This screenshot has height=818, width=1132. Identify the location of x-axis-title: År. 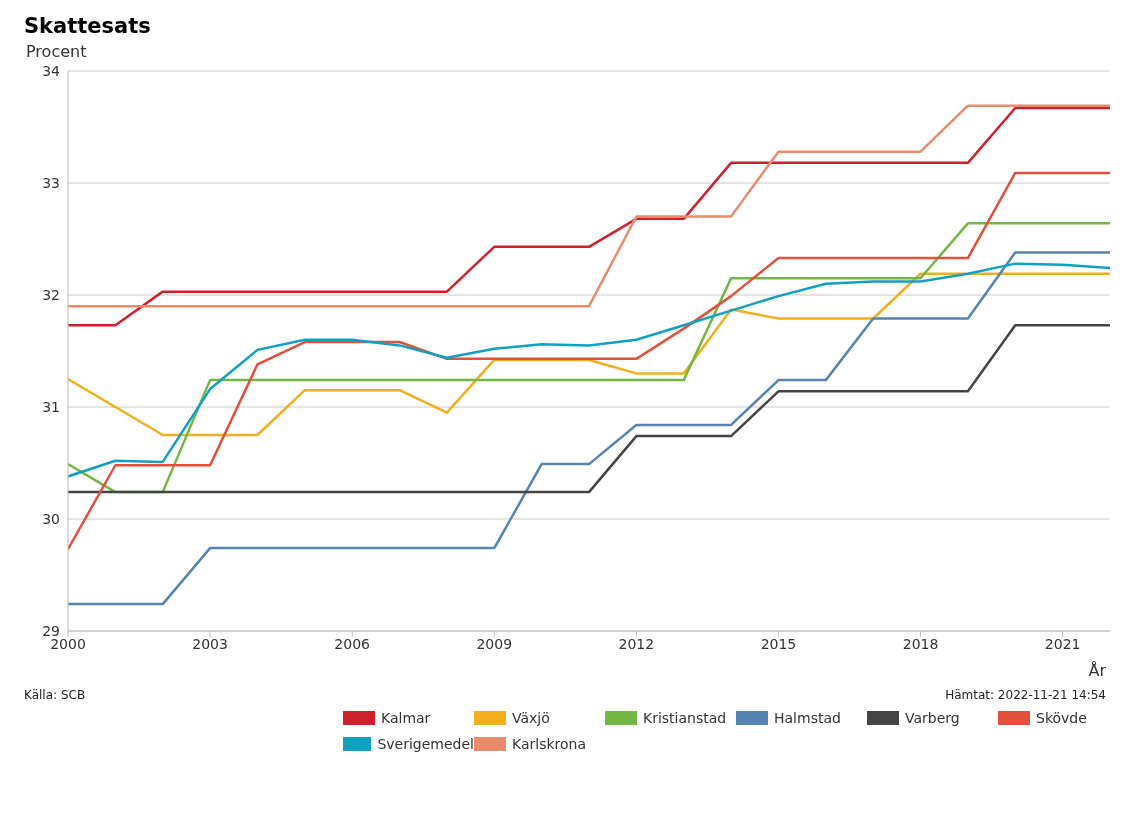
(1096, 670).